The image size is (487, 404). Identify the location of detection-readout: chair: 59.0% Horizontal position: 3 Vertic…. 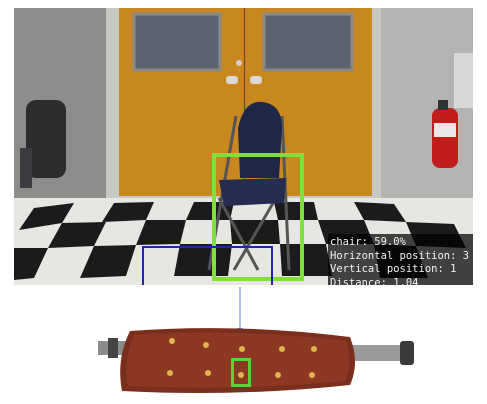
(400, 259).